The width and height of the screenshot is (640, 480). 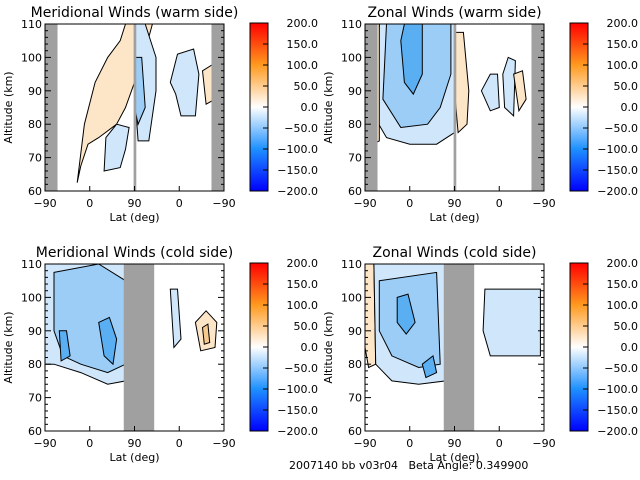 I want to click on panel-title: Zonal Winds (warm side), so click(x=454, y=13).